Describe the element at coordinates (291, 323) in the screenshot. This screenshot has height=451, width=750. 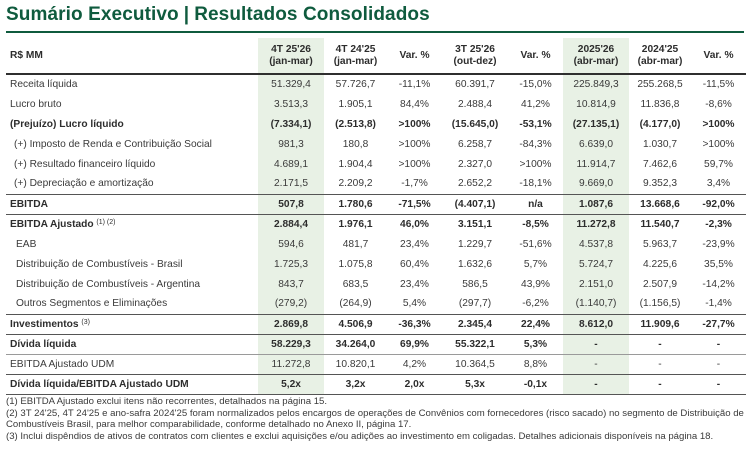
I see `value-cell: 2.869,8` at that location.